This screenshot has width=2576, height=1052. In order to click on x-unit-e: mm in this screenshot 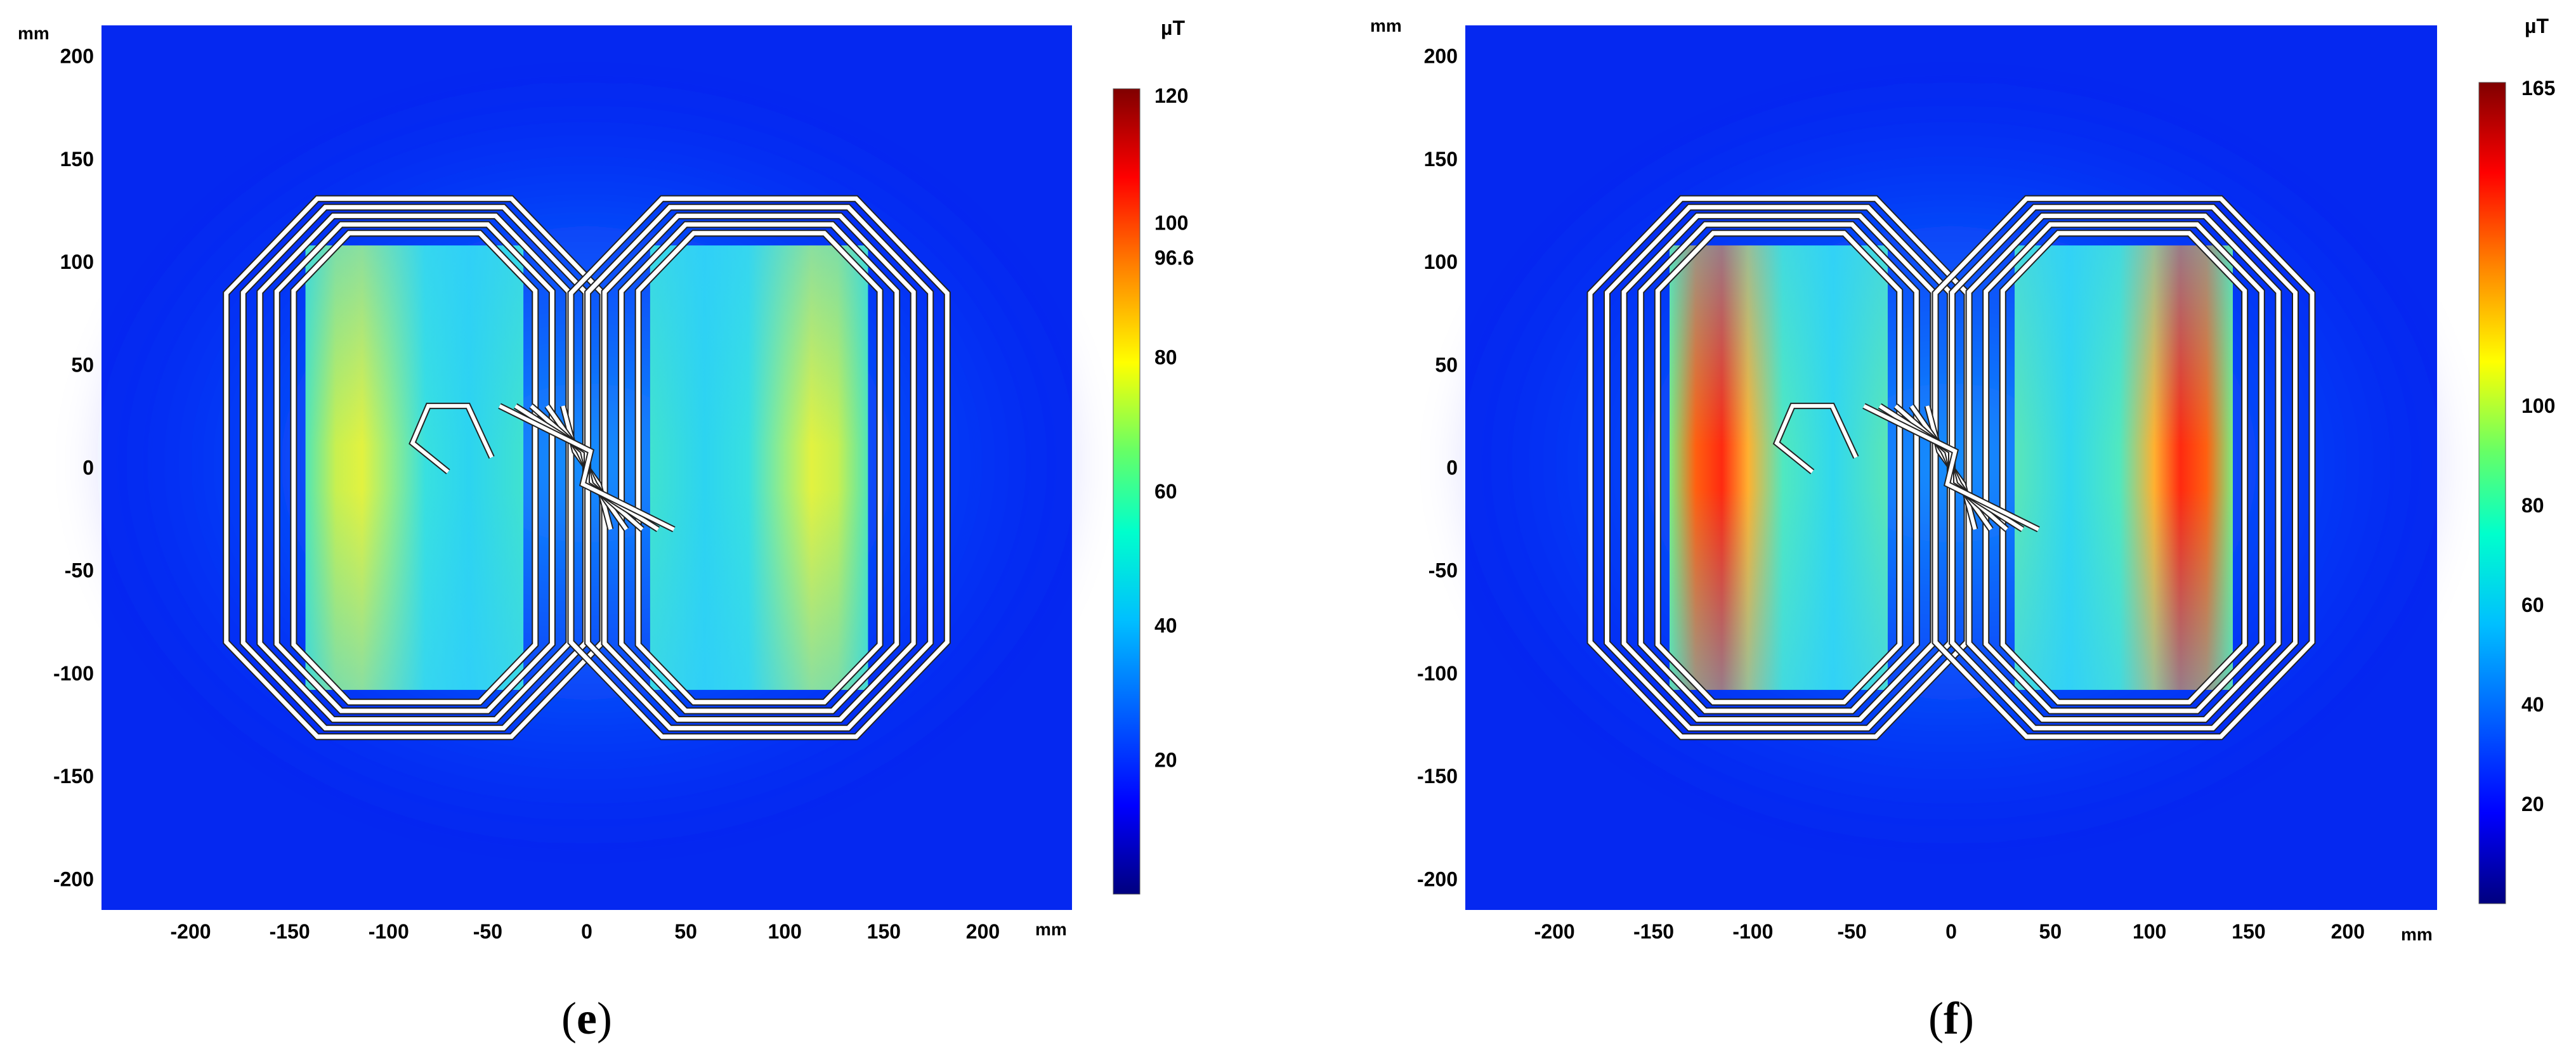, I will do `click(1051, 929)`.